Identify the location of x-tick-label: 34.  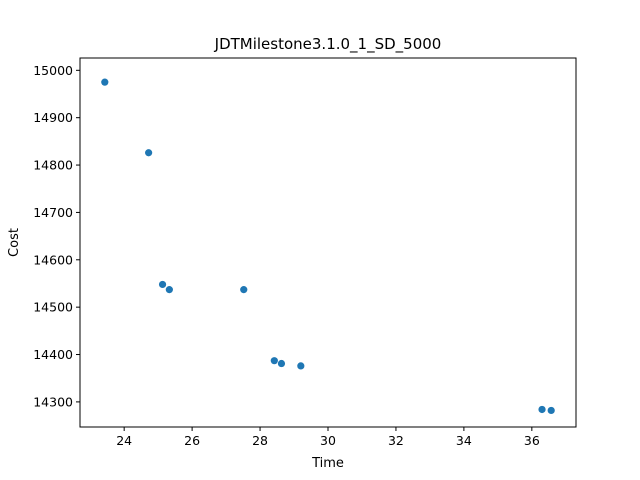
(464, 440).